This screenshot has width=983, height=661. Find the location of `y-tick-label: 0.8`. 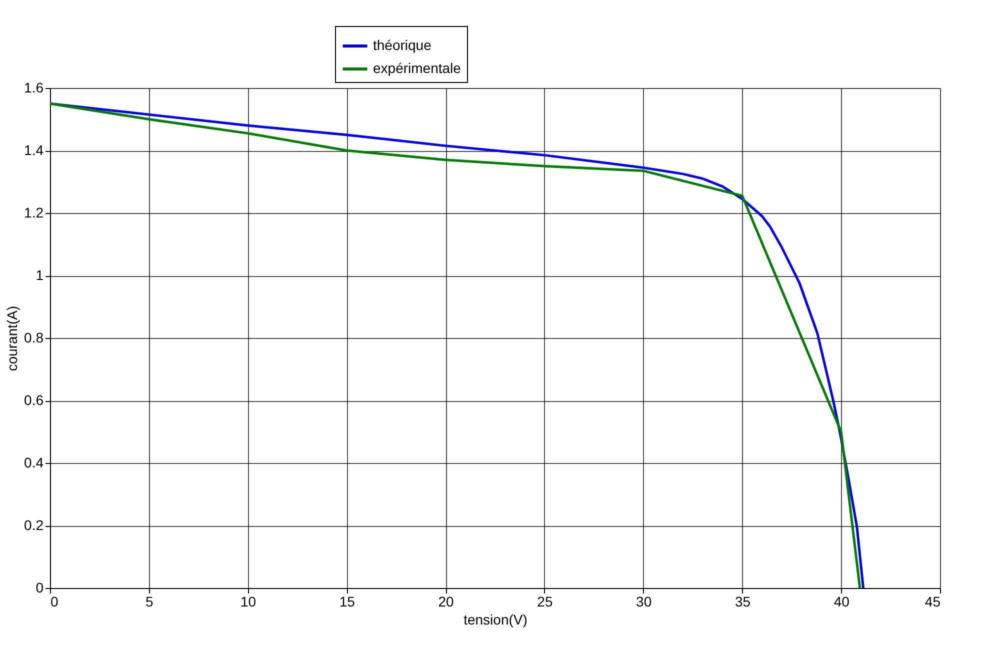

y-tick-label: 0.8 is located at coordinates (34, 338).